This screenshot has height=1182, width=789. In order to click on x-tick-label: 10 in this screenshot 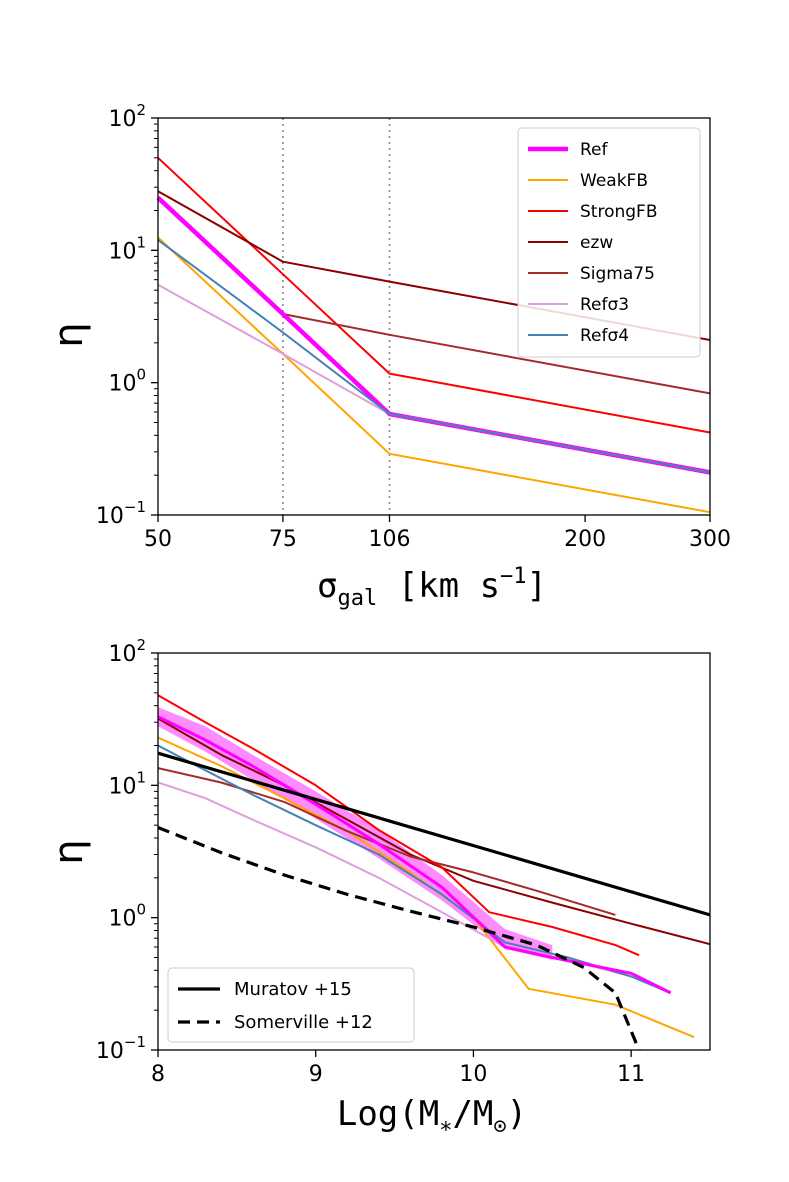, I will do `click(473, 1074)`.